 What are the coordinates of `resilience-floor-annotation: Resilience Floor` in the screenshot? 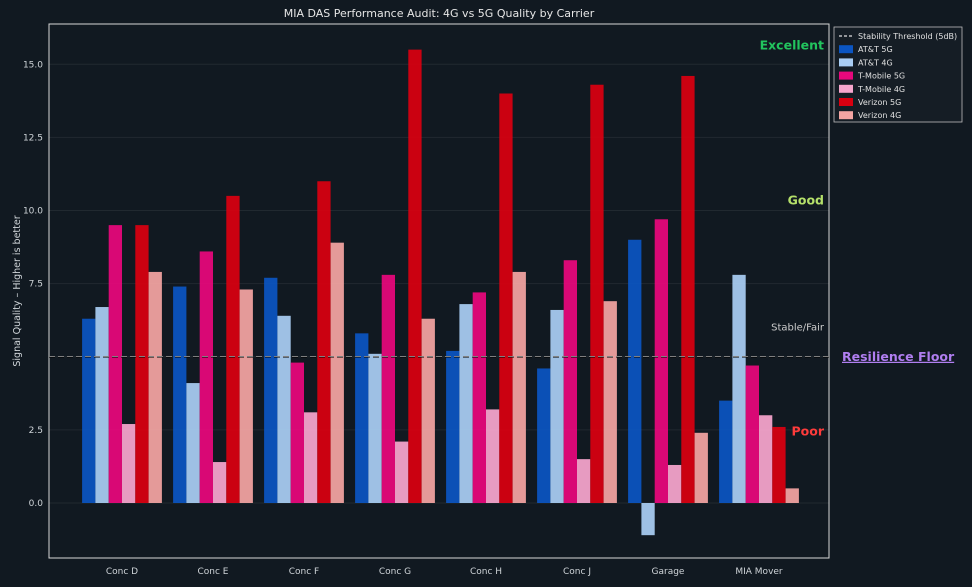 It's located at (898, 356).